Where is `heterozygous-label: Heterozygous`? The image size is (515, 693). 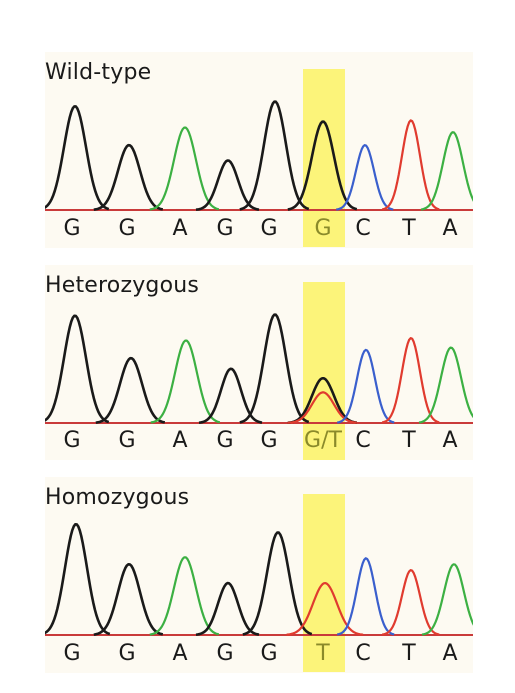
heterozygous-label: Heterozygous is located at coordinates (122, 285).